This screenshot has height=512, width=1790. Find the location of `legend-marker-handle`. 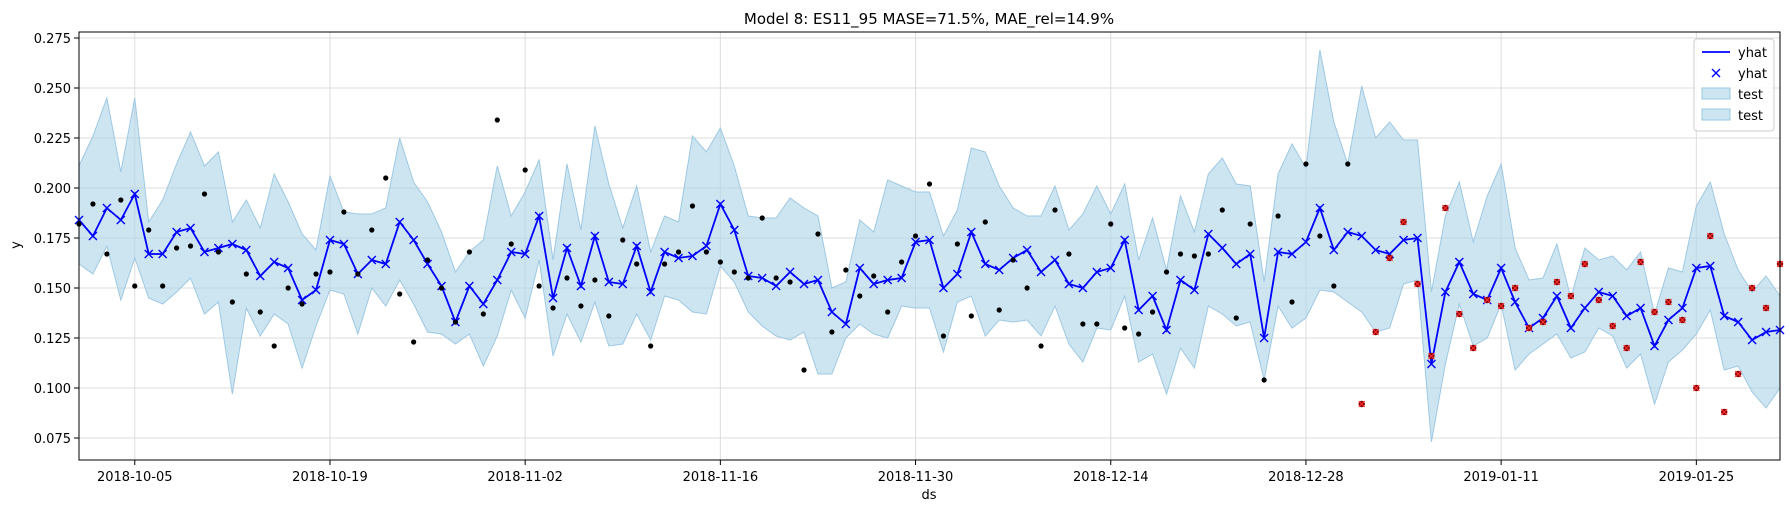

legend-marker-handle is located at coordinates (1716, 73).